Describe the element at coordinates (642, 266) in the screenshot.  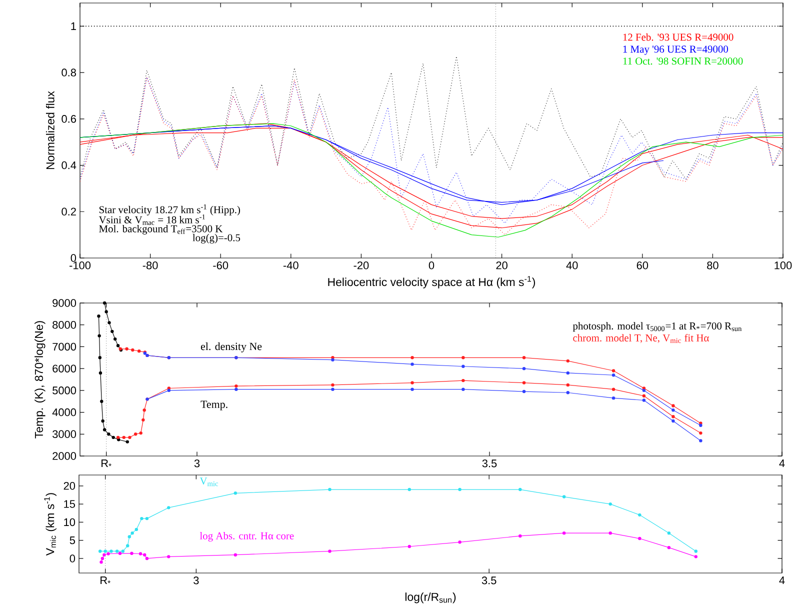
I see `x-tick-label: 60` at that location.